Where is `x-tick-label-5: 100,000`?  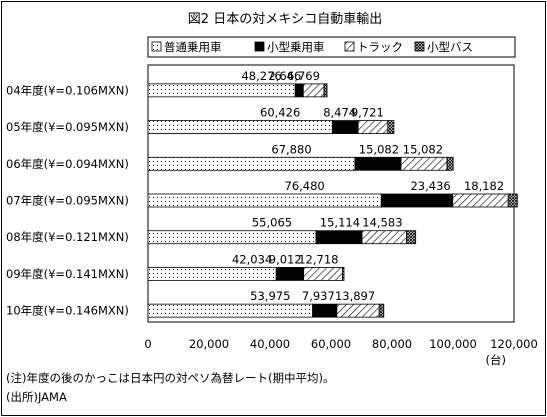 x-tick-label-5: 100,000 is located at coordinates (453, 344).